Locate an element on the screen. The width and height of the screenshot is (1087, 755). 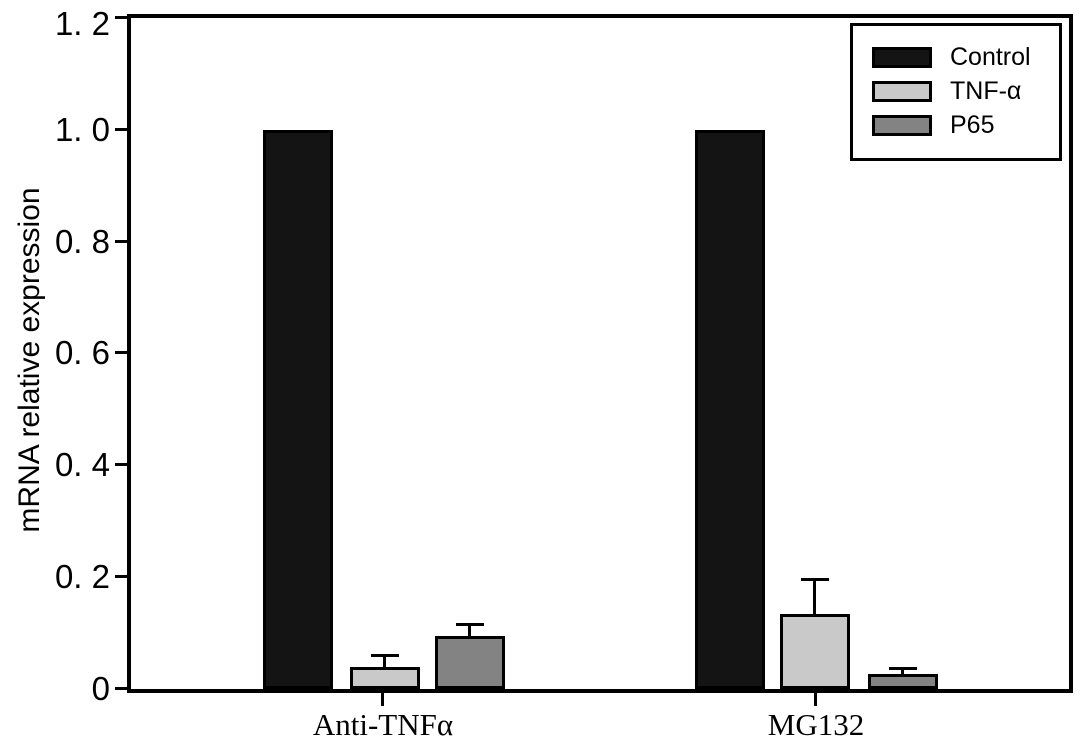
legend-entry: P65 is located at coordinates (965, 125).